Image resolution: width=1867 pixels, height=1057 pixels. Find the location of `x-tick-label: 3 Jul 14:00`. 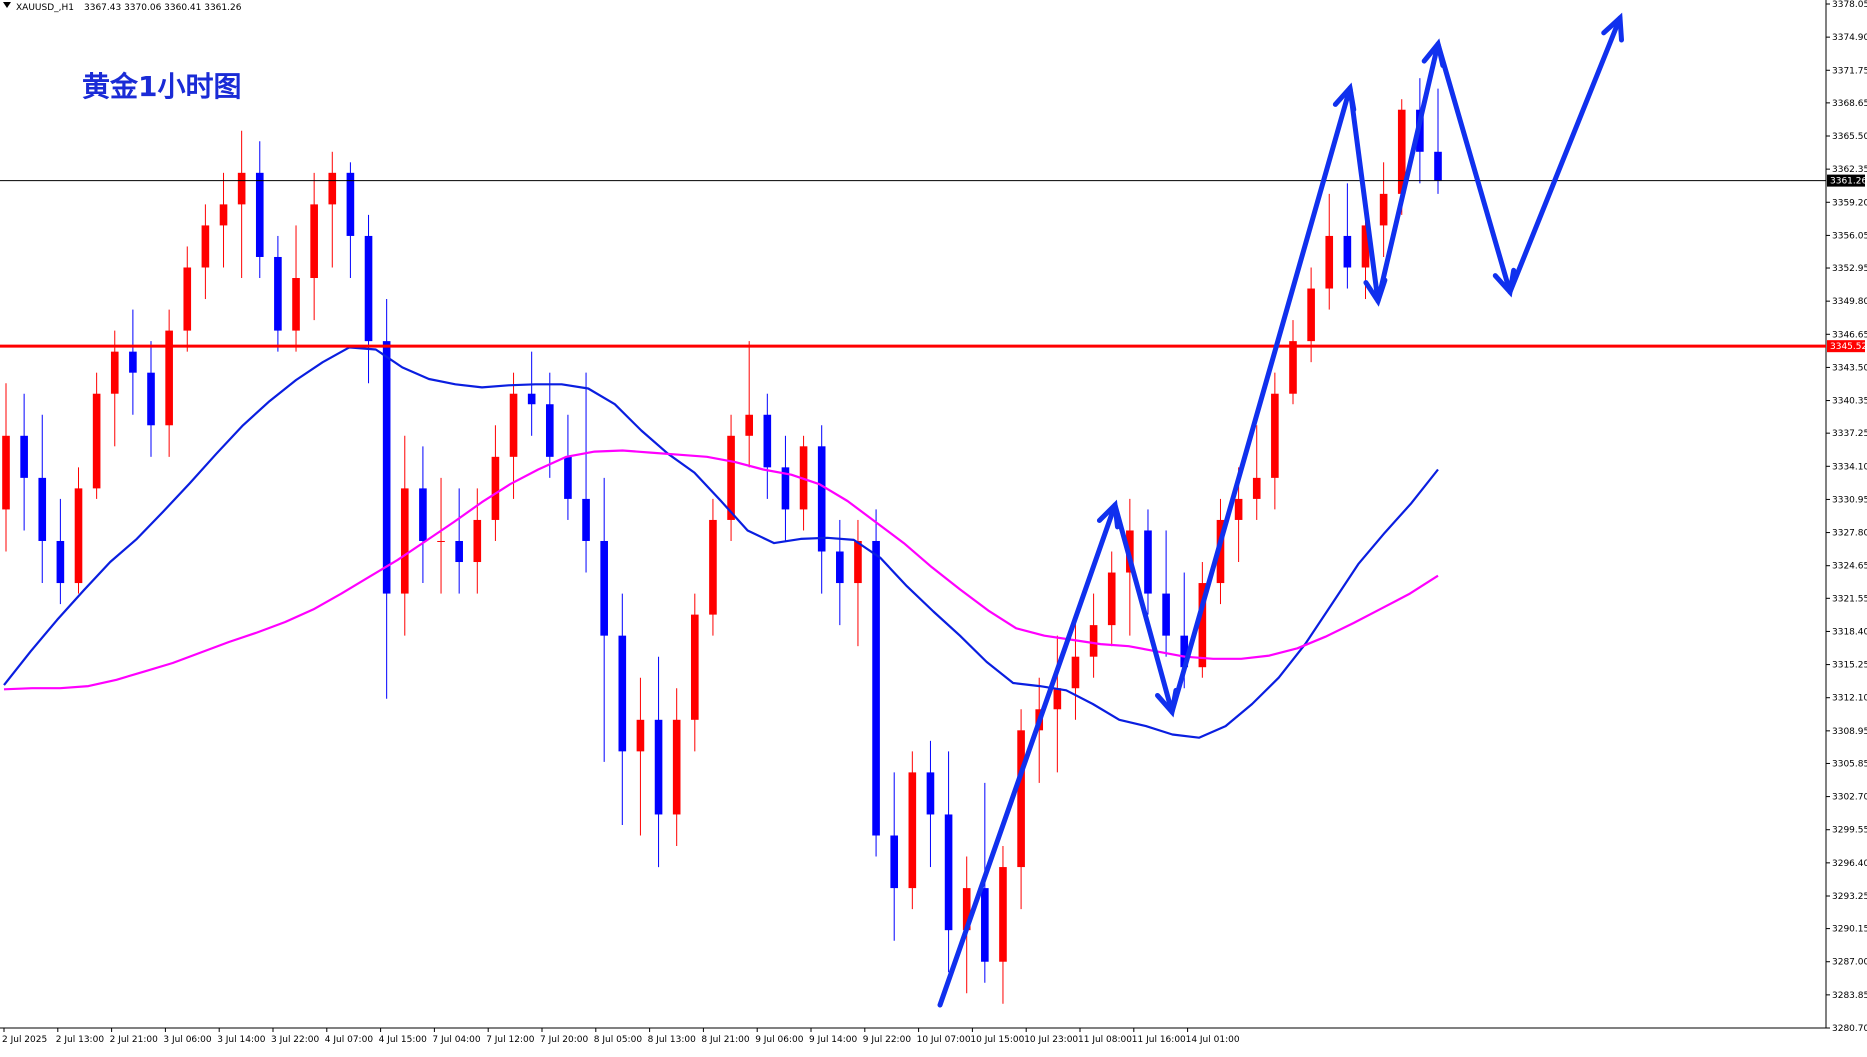

x-tick-label: 3 Jul 14:00 is located at coordinates (241, 1040).